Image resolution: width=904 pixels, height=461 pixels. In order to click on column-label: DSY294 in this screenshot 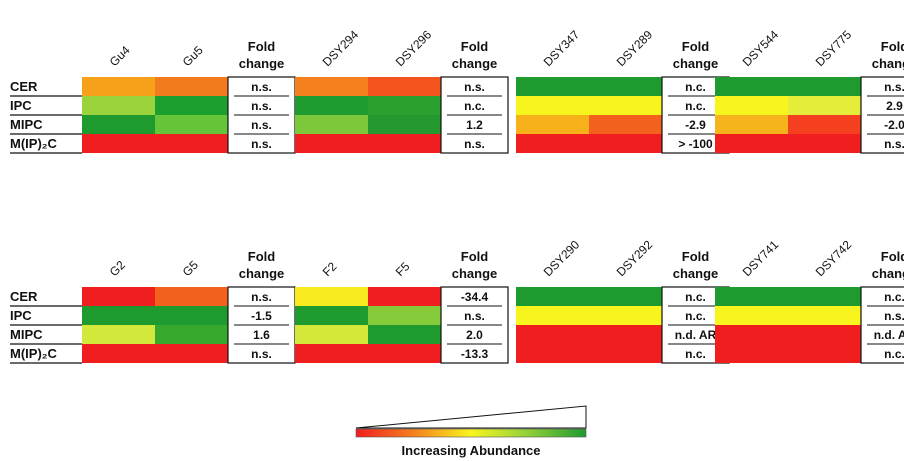, I will do `click(341, 48)`.